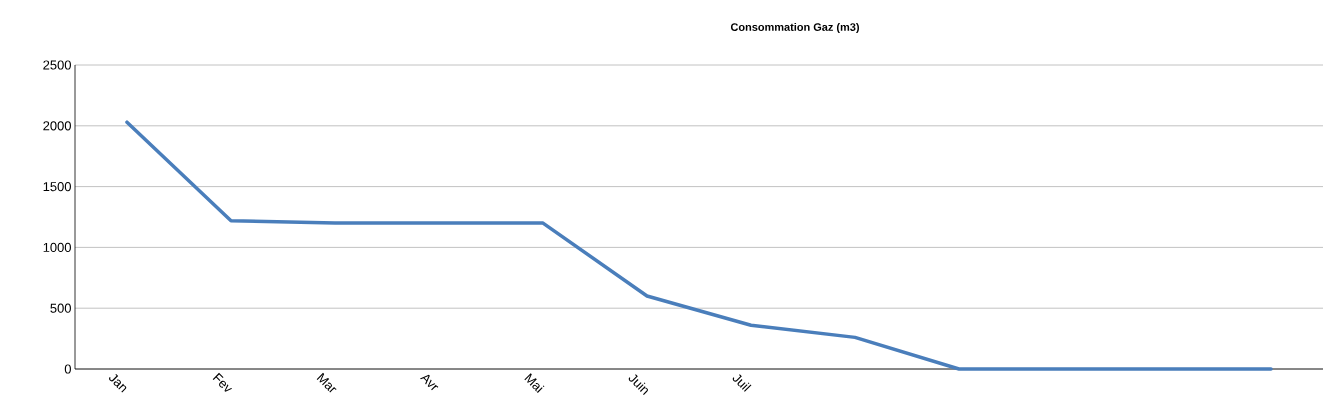 This screenshot has width=1323, height=417. What do you see at coordinates (118, 383) in the screenshot?
I see `x-tick-label: Jan` at bounding box center [118, 383].